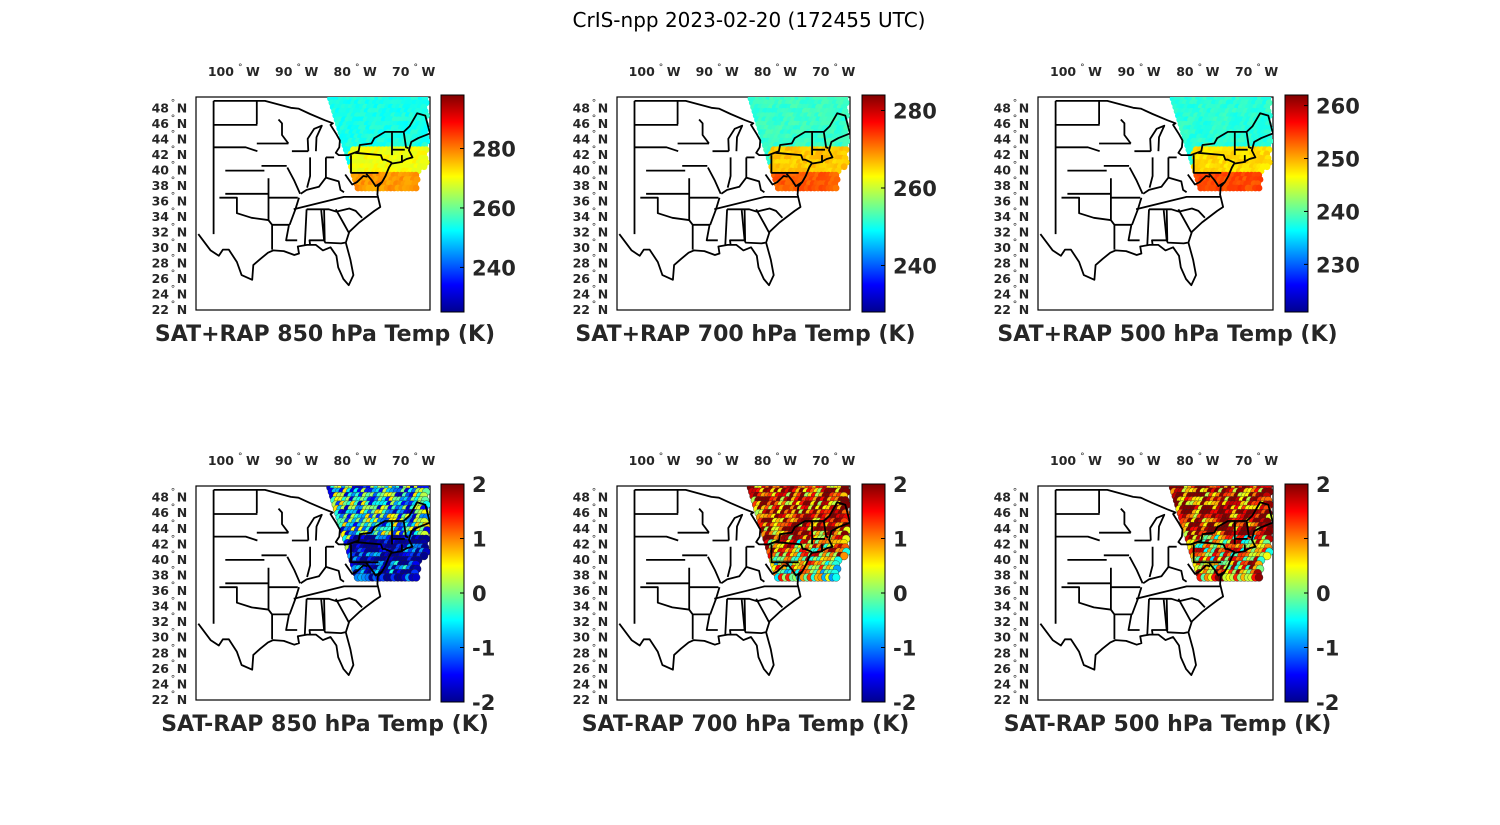  What do you see at coordinates (1185, 71) in the screenshot?
I see `lon-tick-label: 80` at bounding box center [1185, 71].